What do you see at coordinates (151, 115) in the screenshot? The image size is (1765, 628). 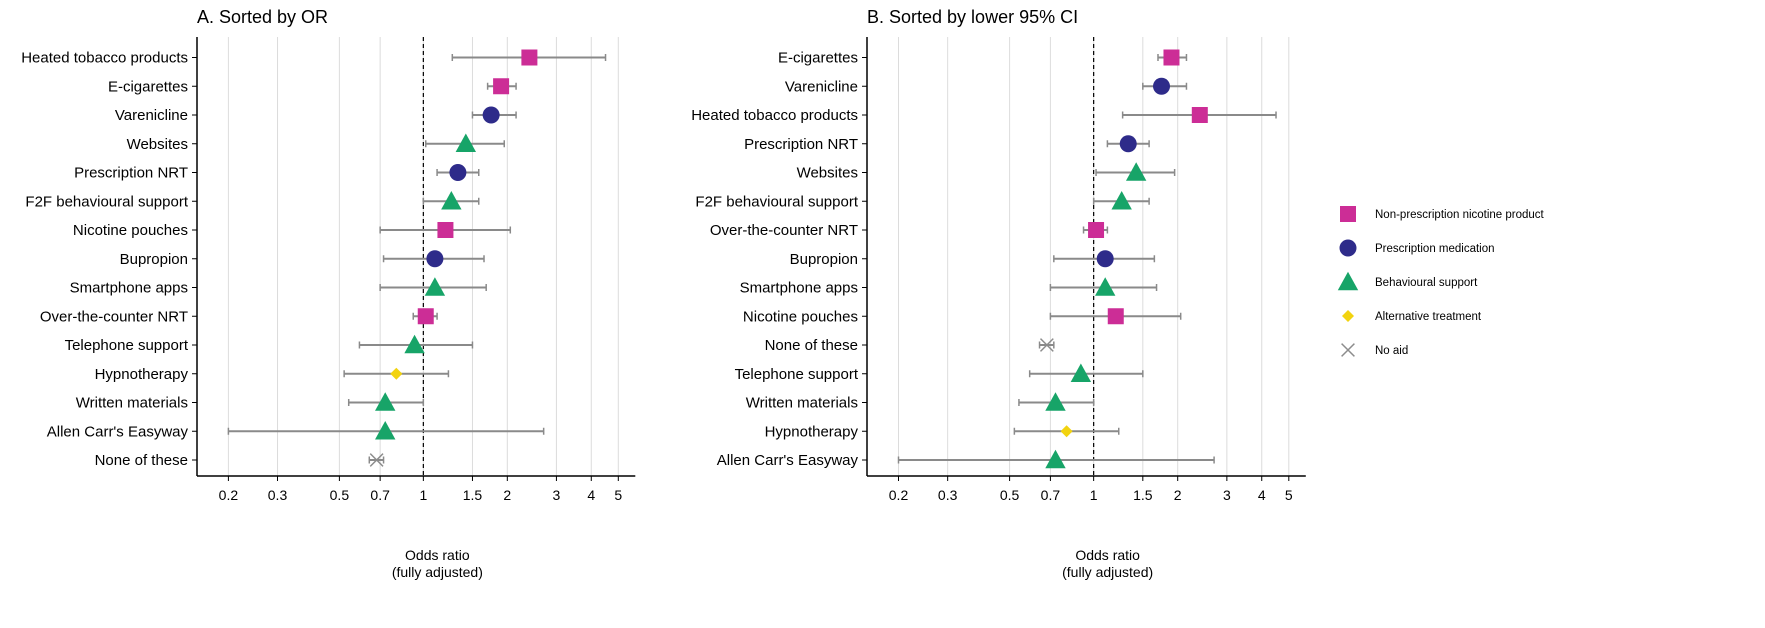 I see `y-tick-label: Varenicline` at bounding box center [151, 115].